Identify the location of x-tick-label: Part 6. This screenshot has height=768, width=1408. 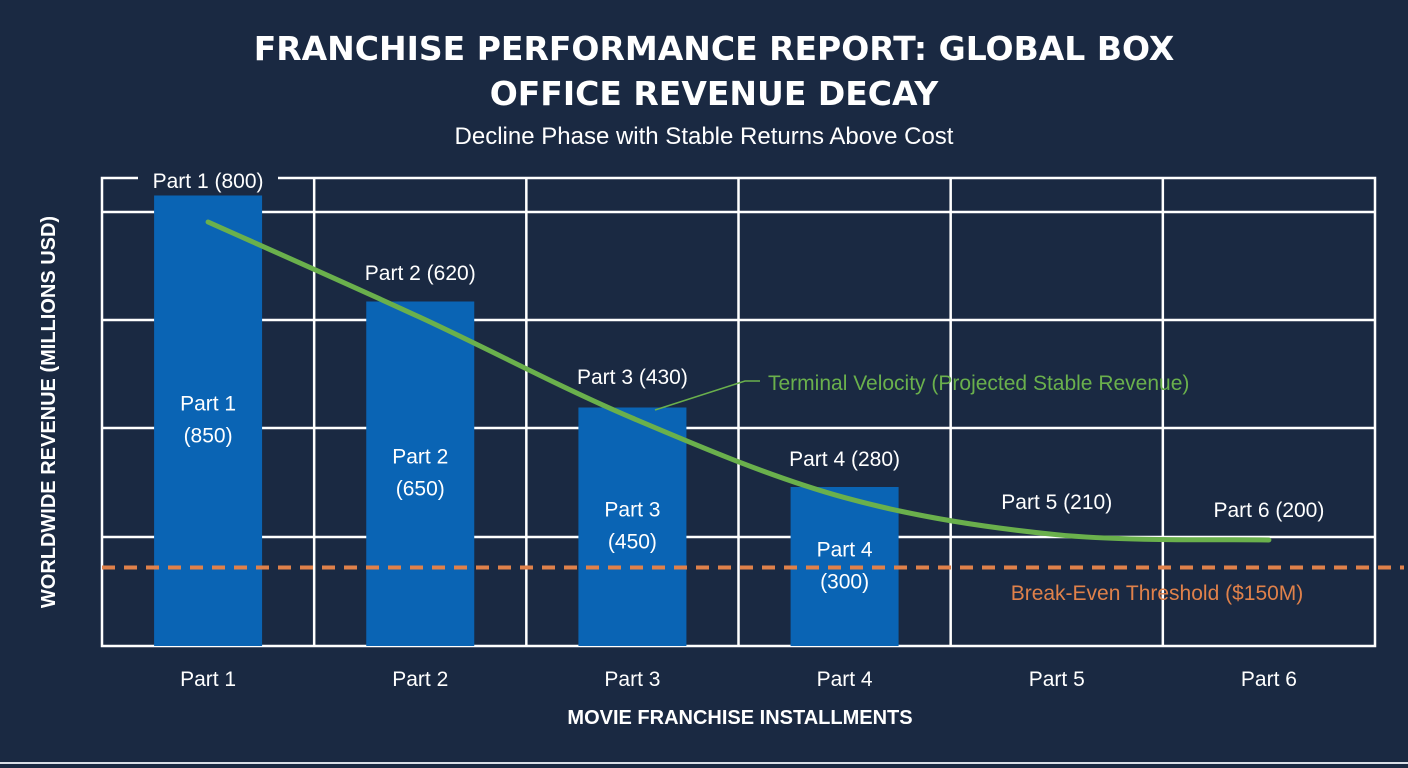
(1269, 679).